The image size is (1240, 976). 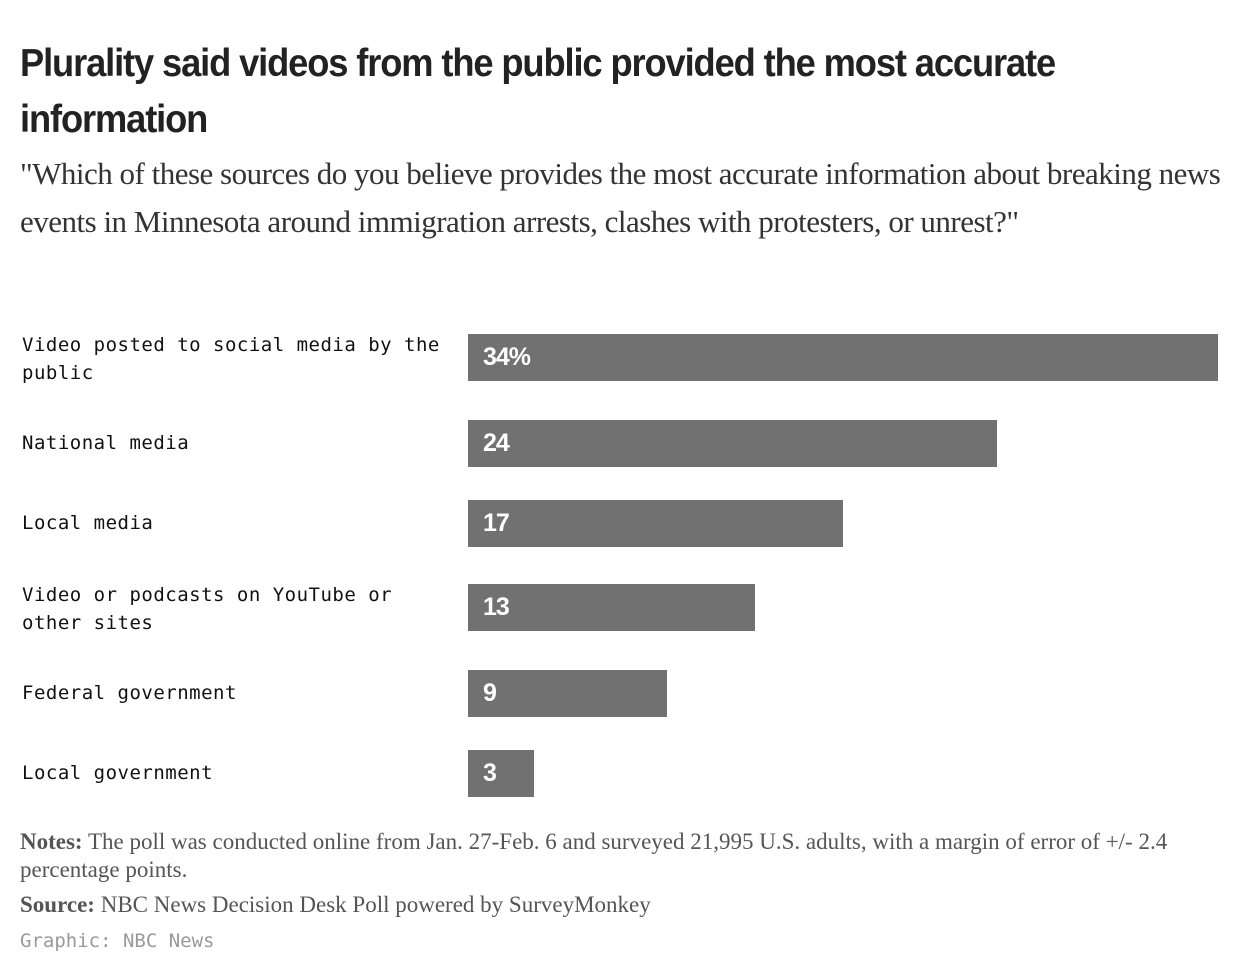 What do you see at coordinates (496, 607) in the screenshot?
I see `data-label: 13` at bounding box center [496, 607].